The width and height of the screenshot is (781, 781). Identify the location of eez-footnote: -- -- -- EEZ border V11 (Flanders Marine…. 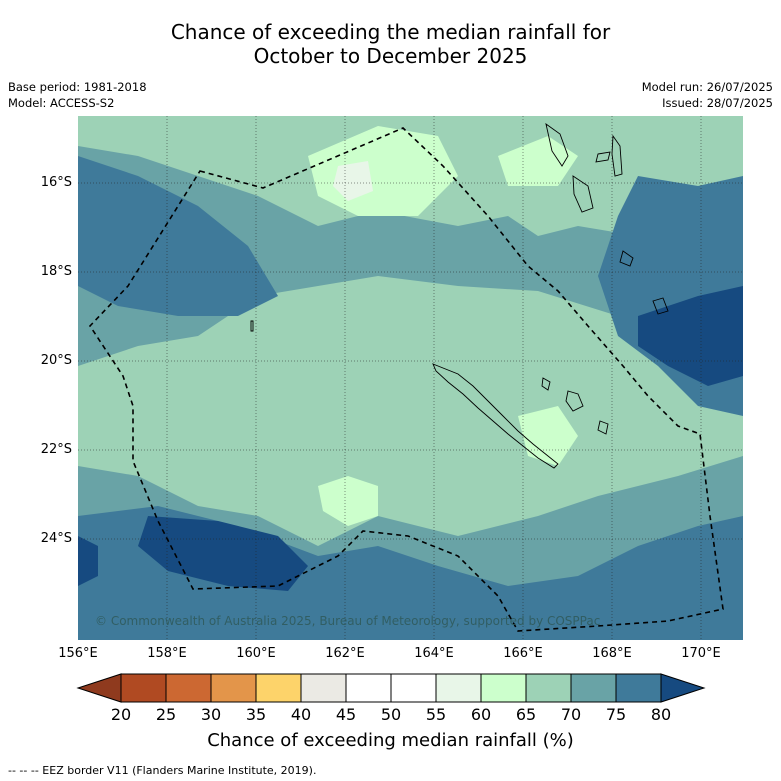
(162, 770).